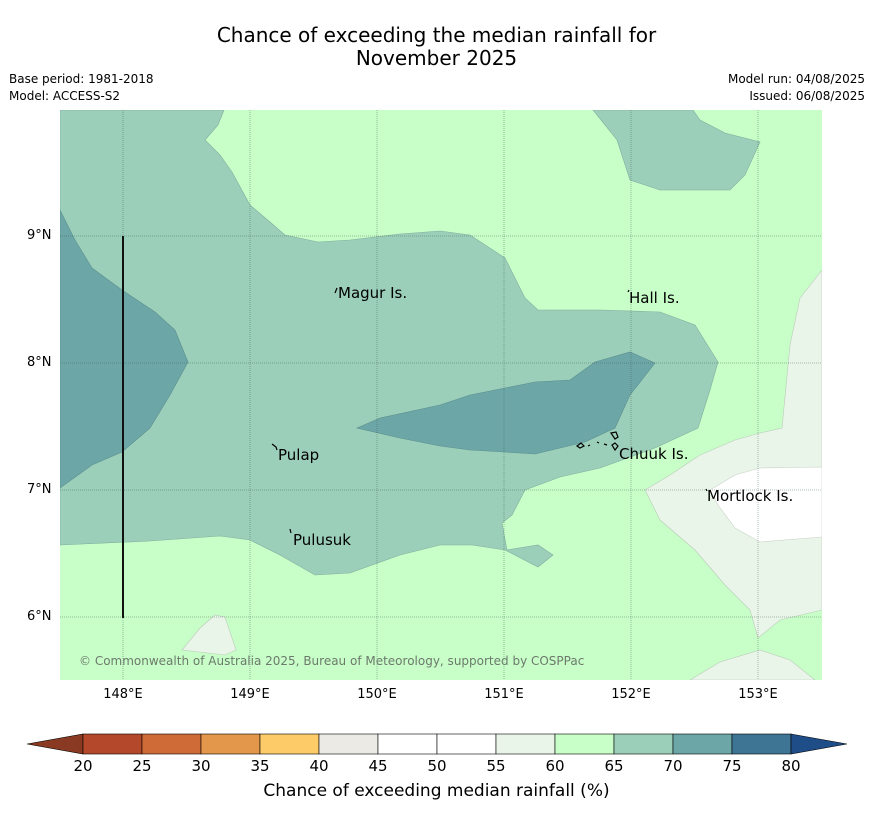 This screenshot has width=873, height=816. What do you see at coordinates (201, 766) in the screenshot?
I see `colorbar-tick-label: 30` at bounding box center [201, 766].